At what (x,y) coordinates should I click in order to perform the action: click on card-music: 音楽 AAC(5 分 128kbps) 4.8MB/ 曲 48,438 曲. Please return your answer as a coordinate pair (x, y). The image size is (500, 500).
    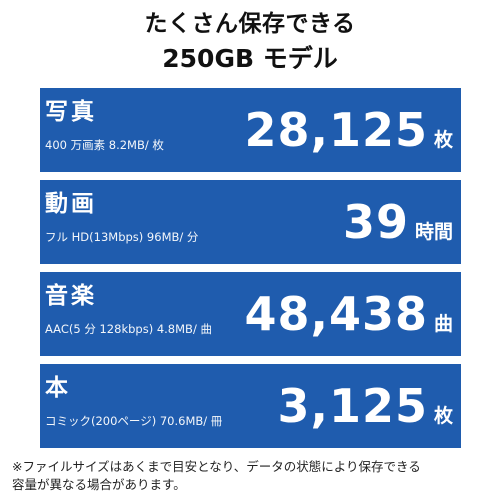
    Looking at the image, I should click on (250, 314).